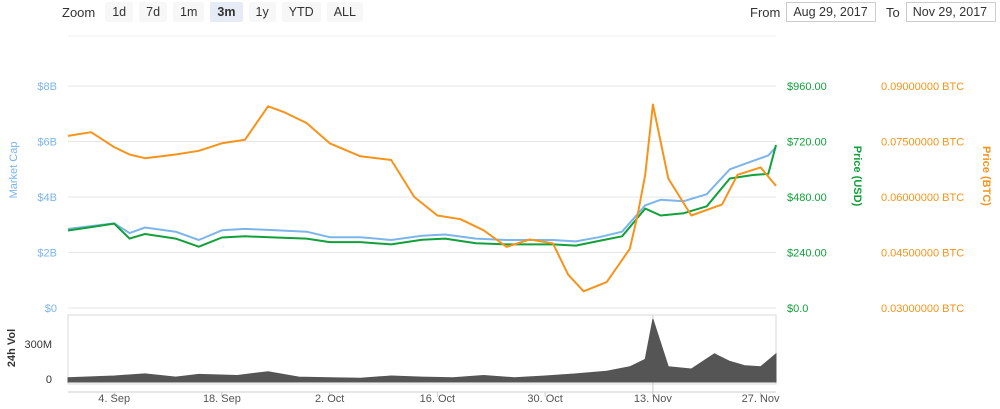 This screenshot has height=409, width=1000. What do you see at coordinates (544, 399) in the screenshot?
I see `x-tick-label: 30. Oct` at bounding box center [544, 399].